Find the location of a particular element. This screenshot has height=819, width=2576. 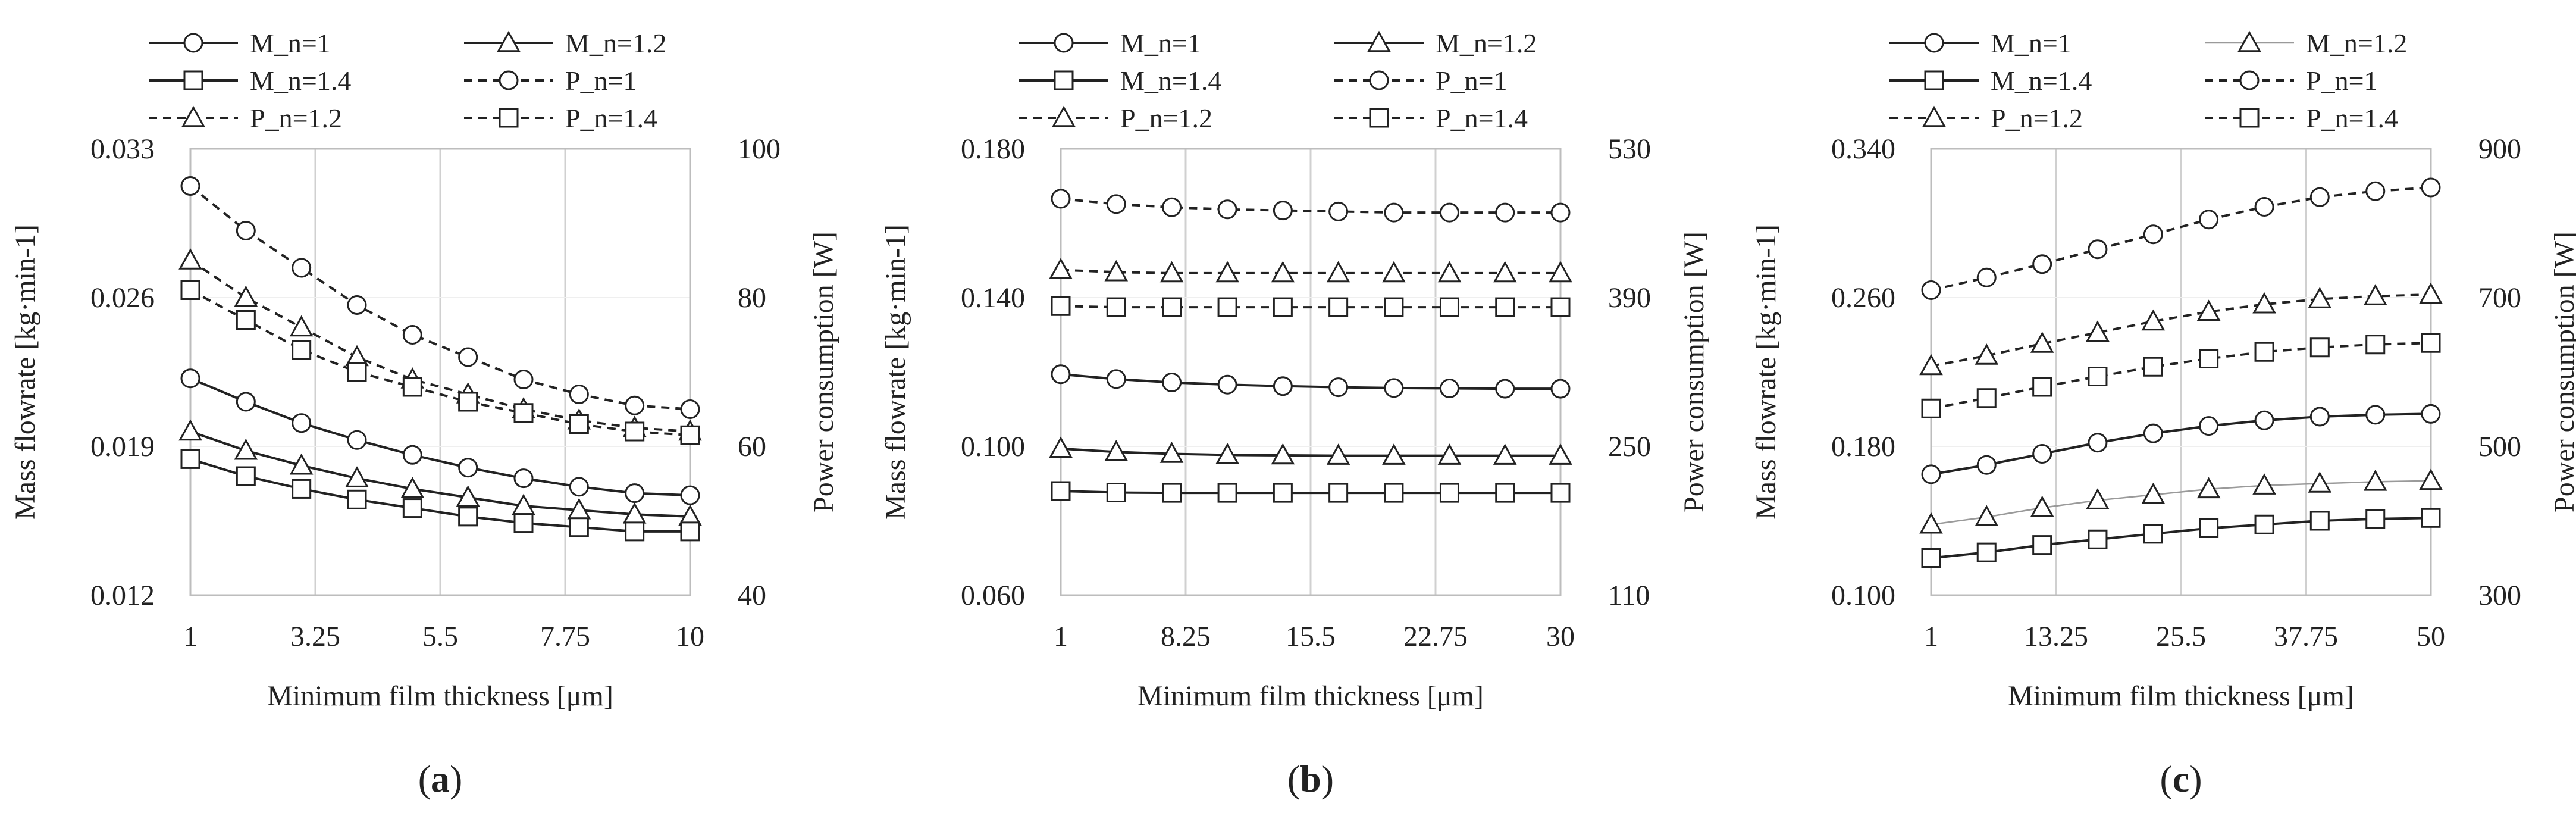

x-tick-label: 3.25 is located at coordinates (315, 637).